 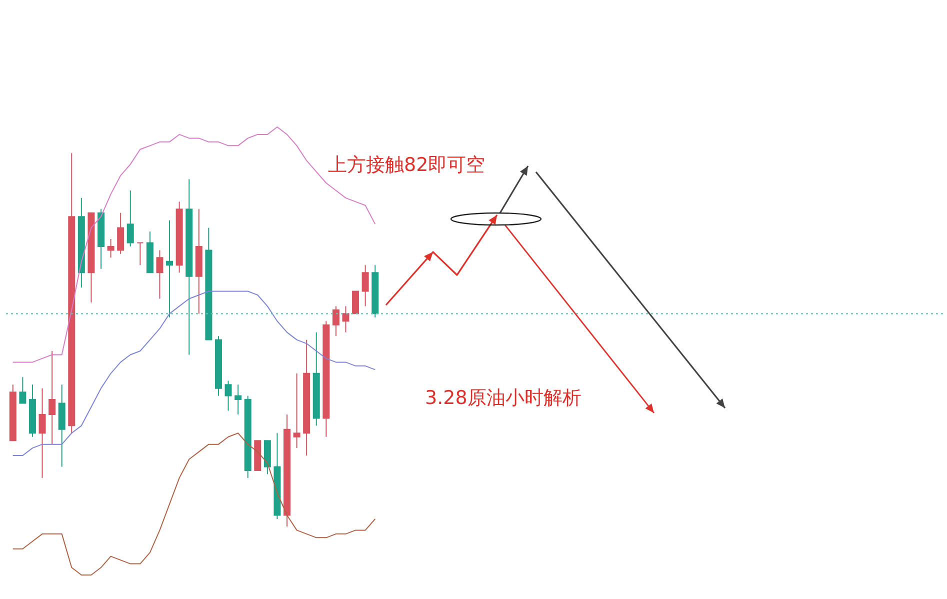 I want to click on annotation: 上方接触82即可空, so click(x=407, y=165).